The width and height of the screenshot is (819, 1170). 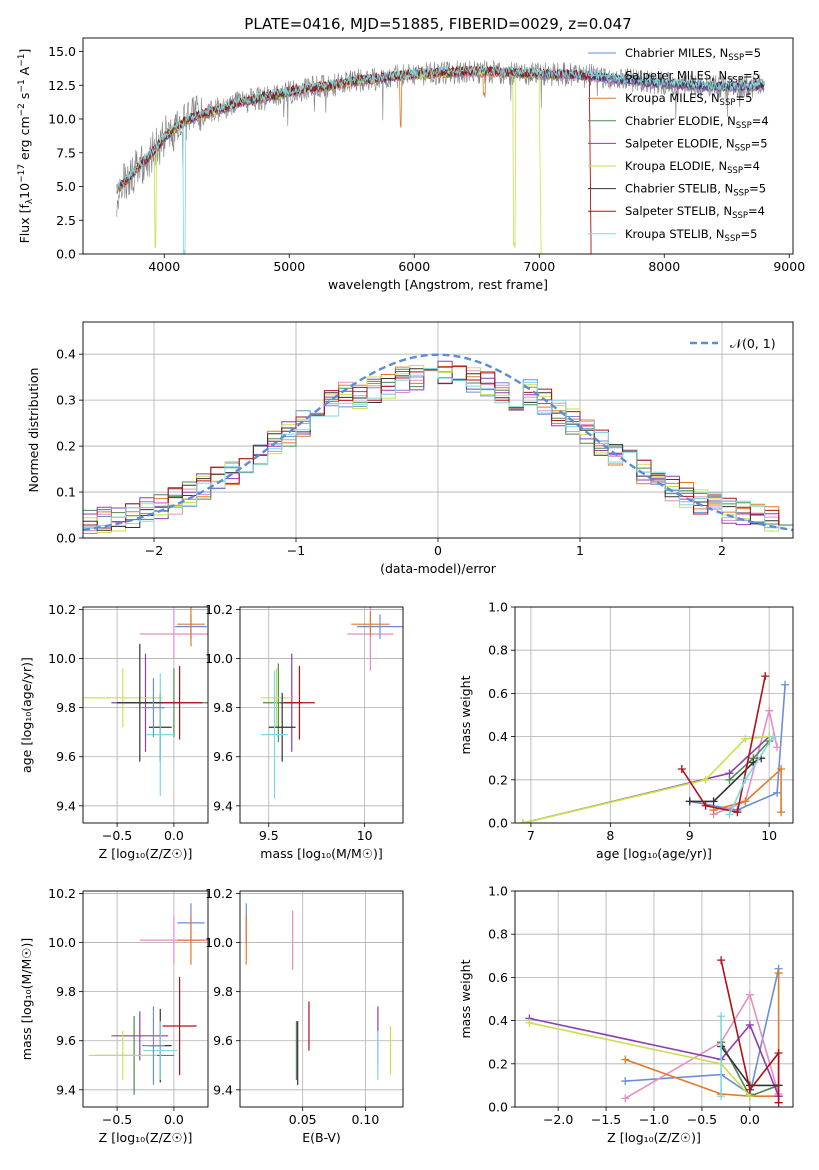 I want to click on x-axis-label: E(B-V), so click(x=321, y=1137).